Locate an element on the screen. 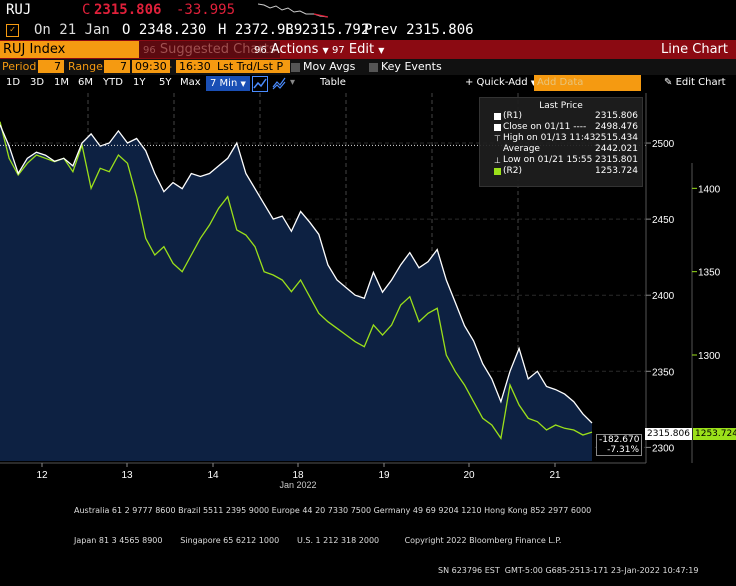 This screenshot has width=736, height=586. date-label: On 21 Jan is located at coordinates (72, 30).